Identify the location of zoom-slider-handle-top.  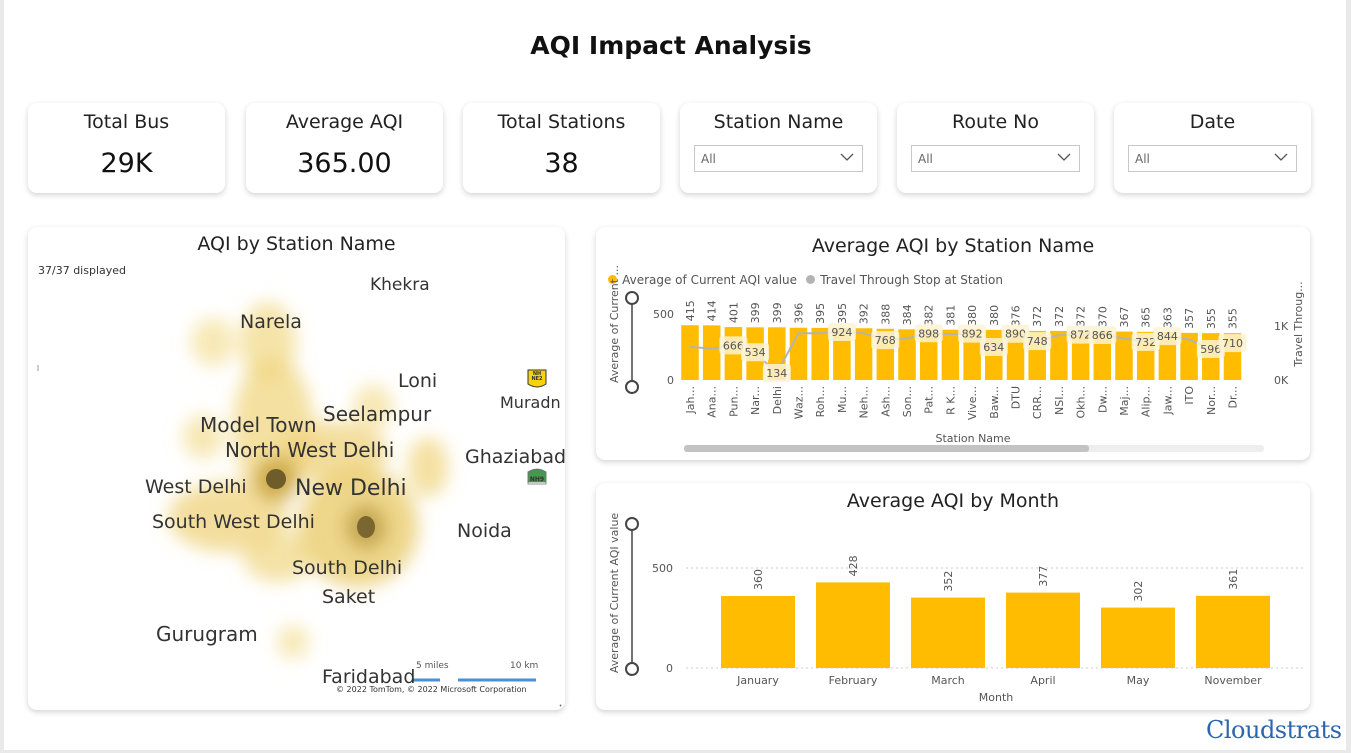
(632, 298).